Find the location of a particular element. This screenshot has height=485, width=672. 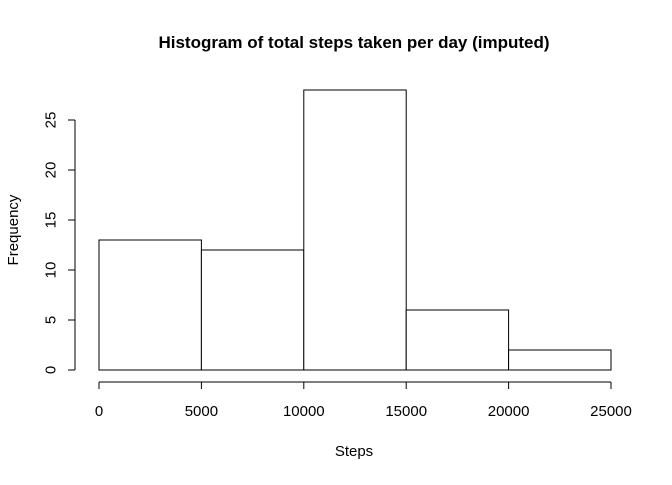

x-tick-label: 20000 is located at coordinates (509, 411).